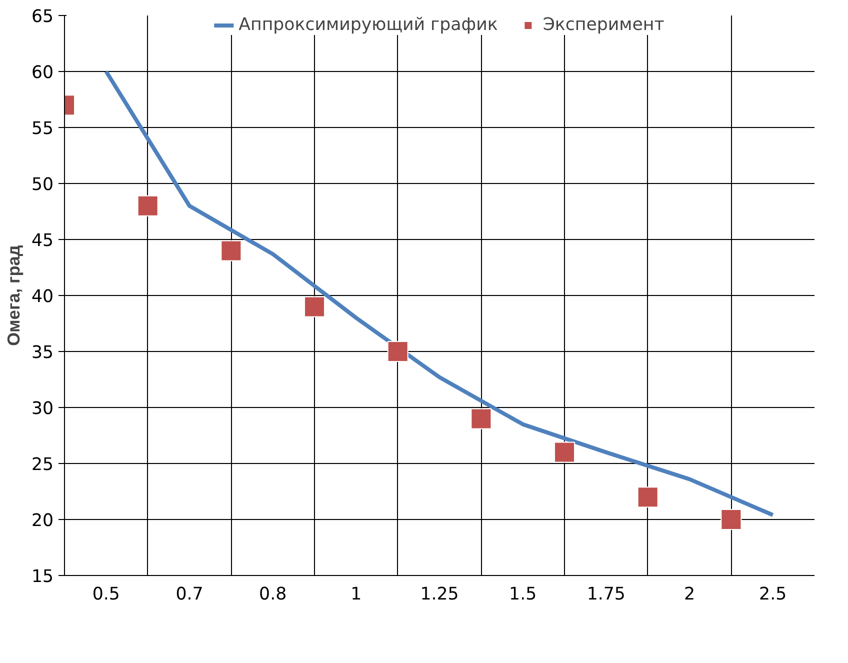  What do you see at coordinates (42, 73) in the screenshot?
I see `y-tick-label: 60` at bounding box center [42, 73].